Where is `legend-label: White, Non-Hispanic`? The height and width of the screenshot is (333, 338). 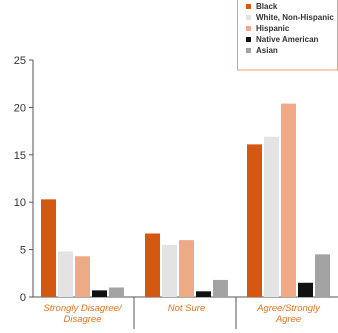
legend-label: White, Non-Hispanic is located at coordinates (295, 17).